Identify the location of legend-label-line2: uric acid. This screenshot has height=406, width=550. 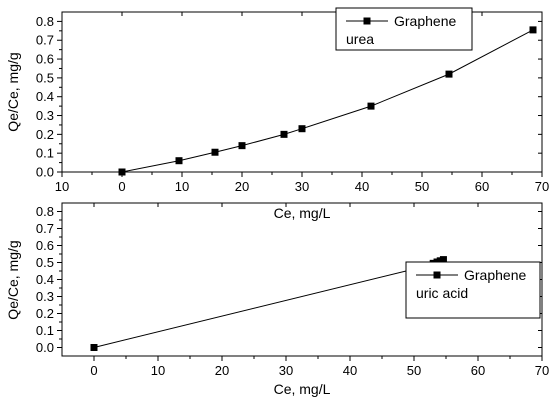
(442, 293).